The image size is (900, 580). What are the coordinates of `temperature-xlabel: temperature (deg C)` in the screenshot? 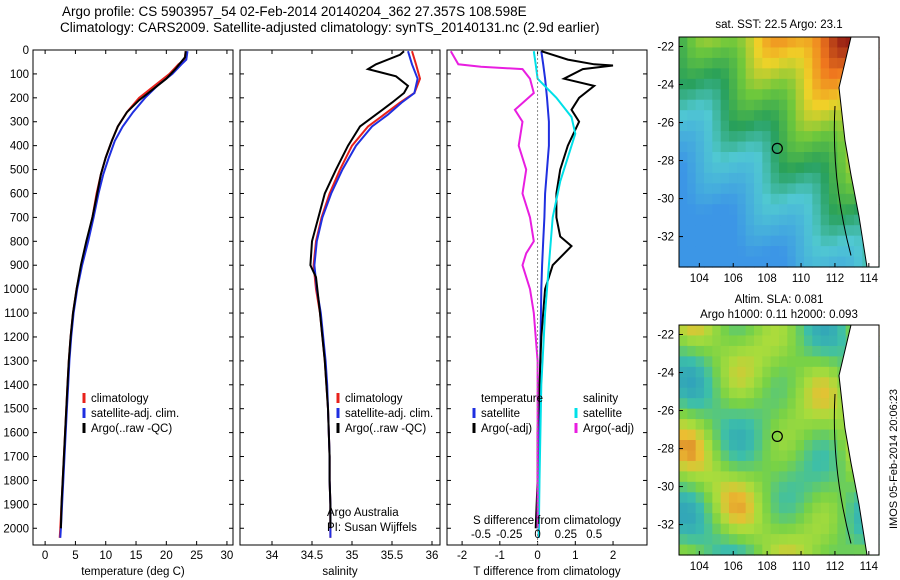 It's located at (133, 572).